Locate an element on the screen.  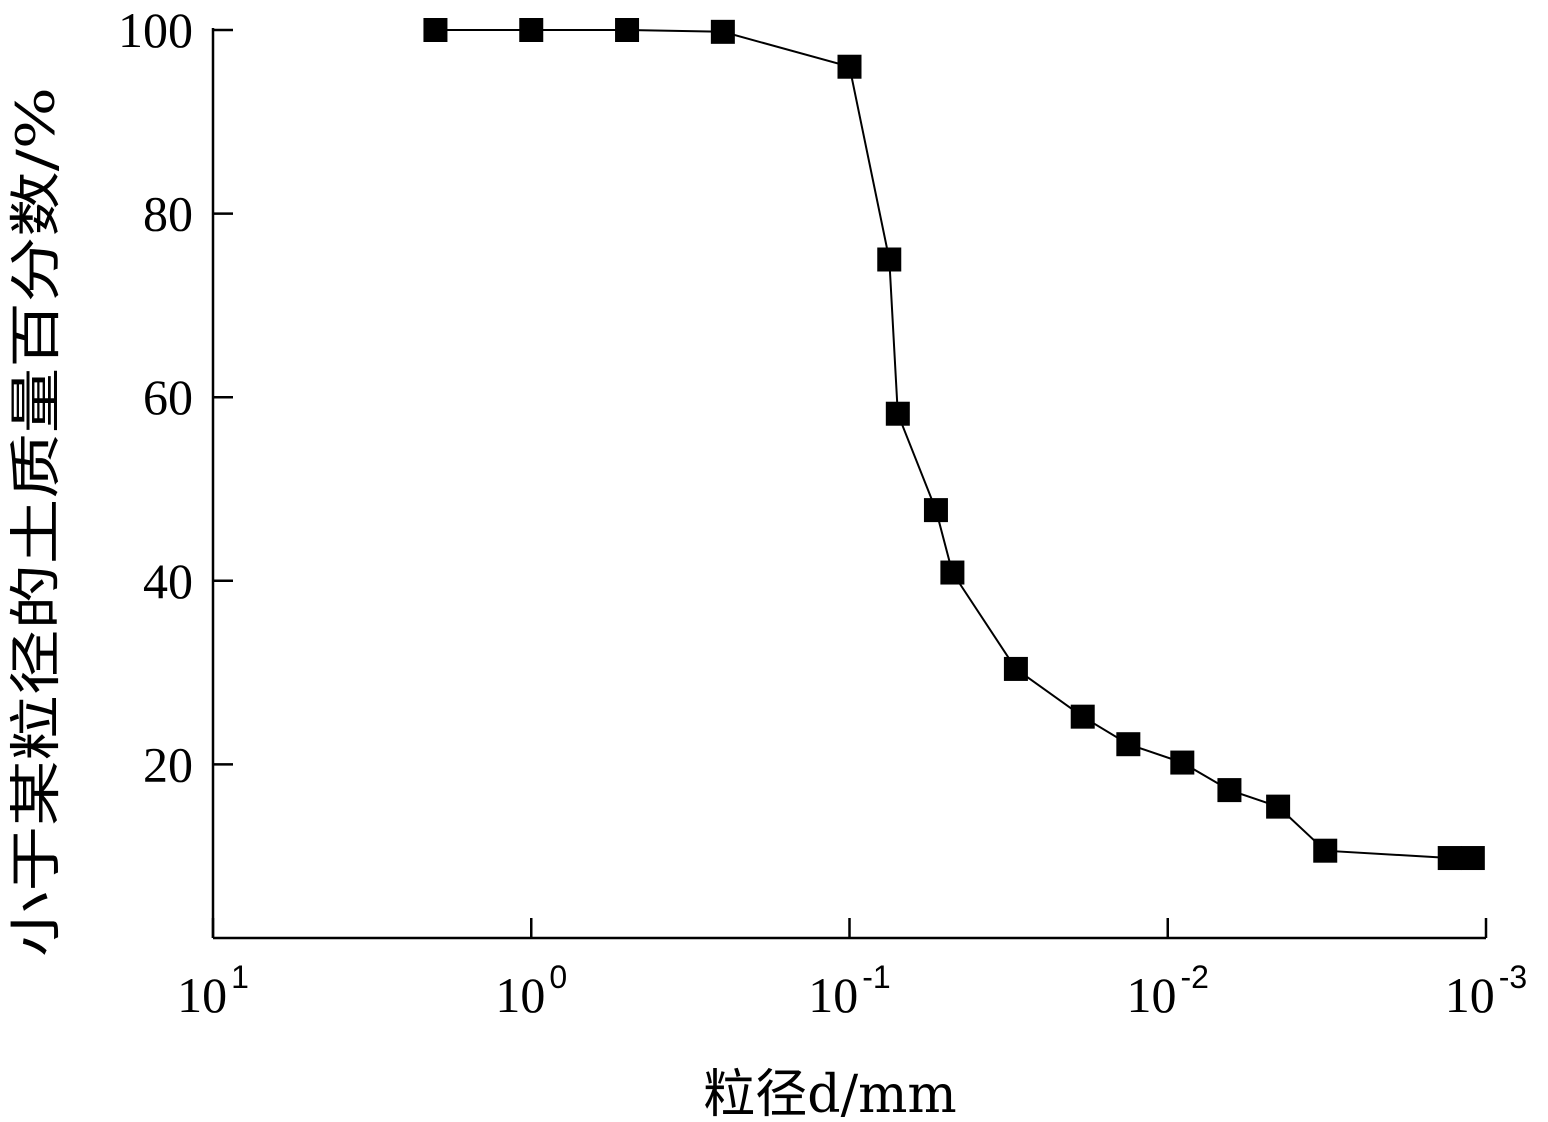
x-tick-exponent: 0 is located at coordinates (558, 977).